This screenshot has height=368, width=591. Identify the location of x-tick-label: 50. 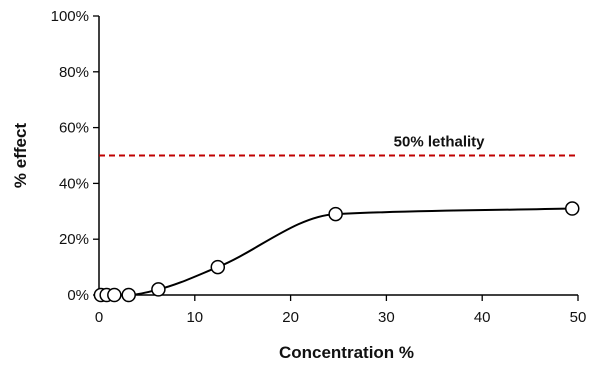
(578, 317).